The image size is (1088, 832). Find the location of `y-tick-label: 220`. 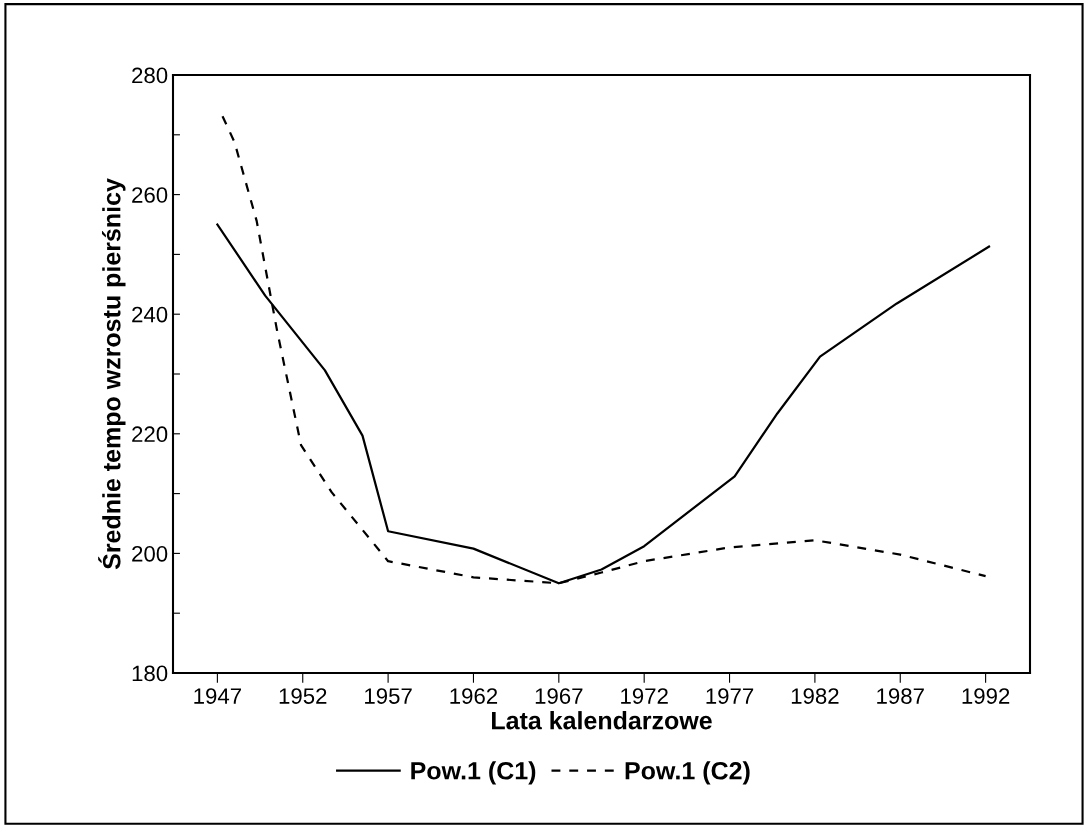

y-tick-label: 220 is located at coordinates (150, 434).